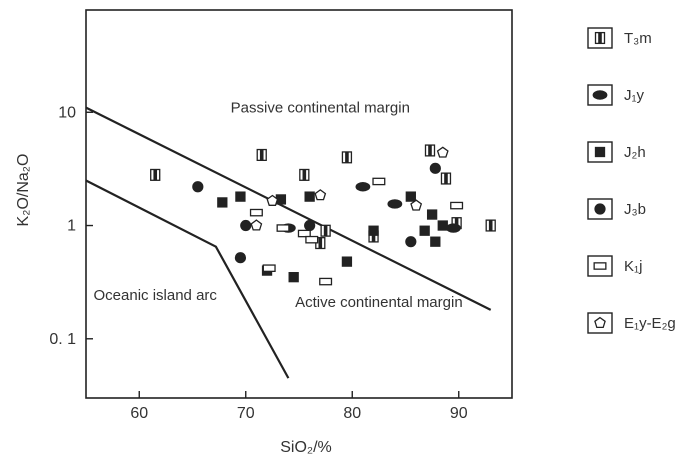 The width and height of the screenshot is (686, 460). I want to click on y-tick-label: 1, so click(71, 226).